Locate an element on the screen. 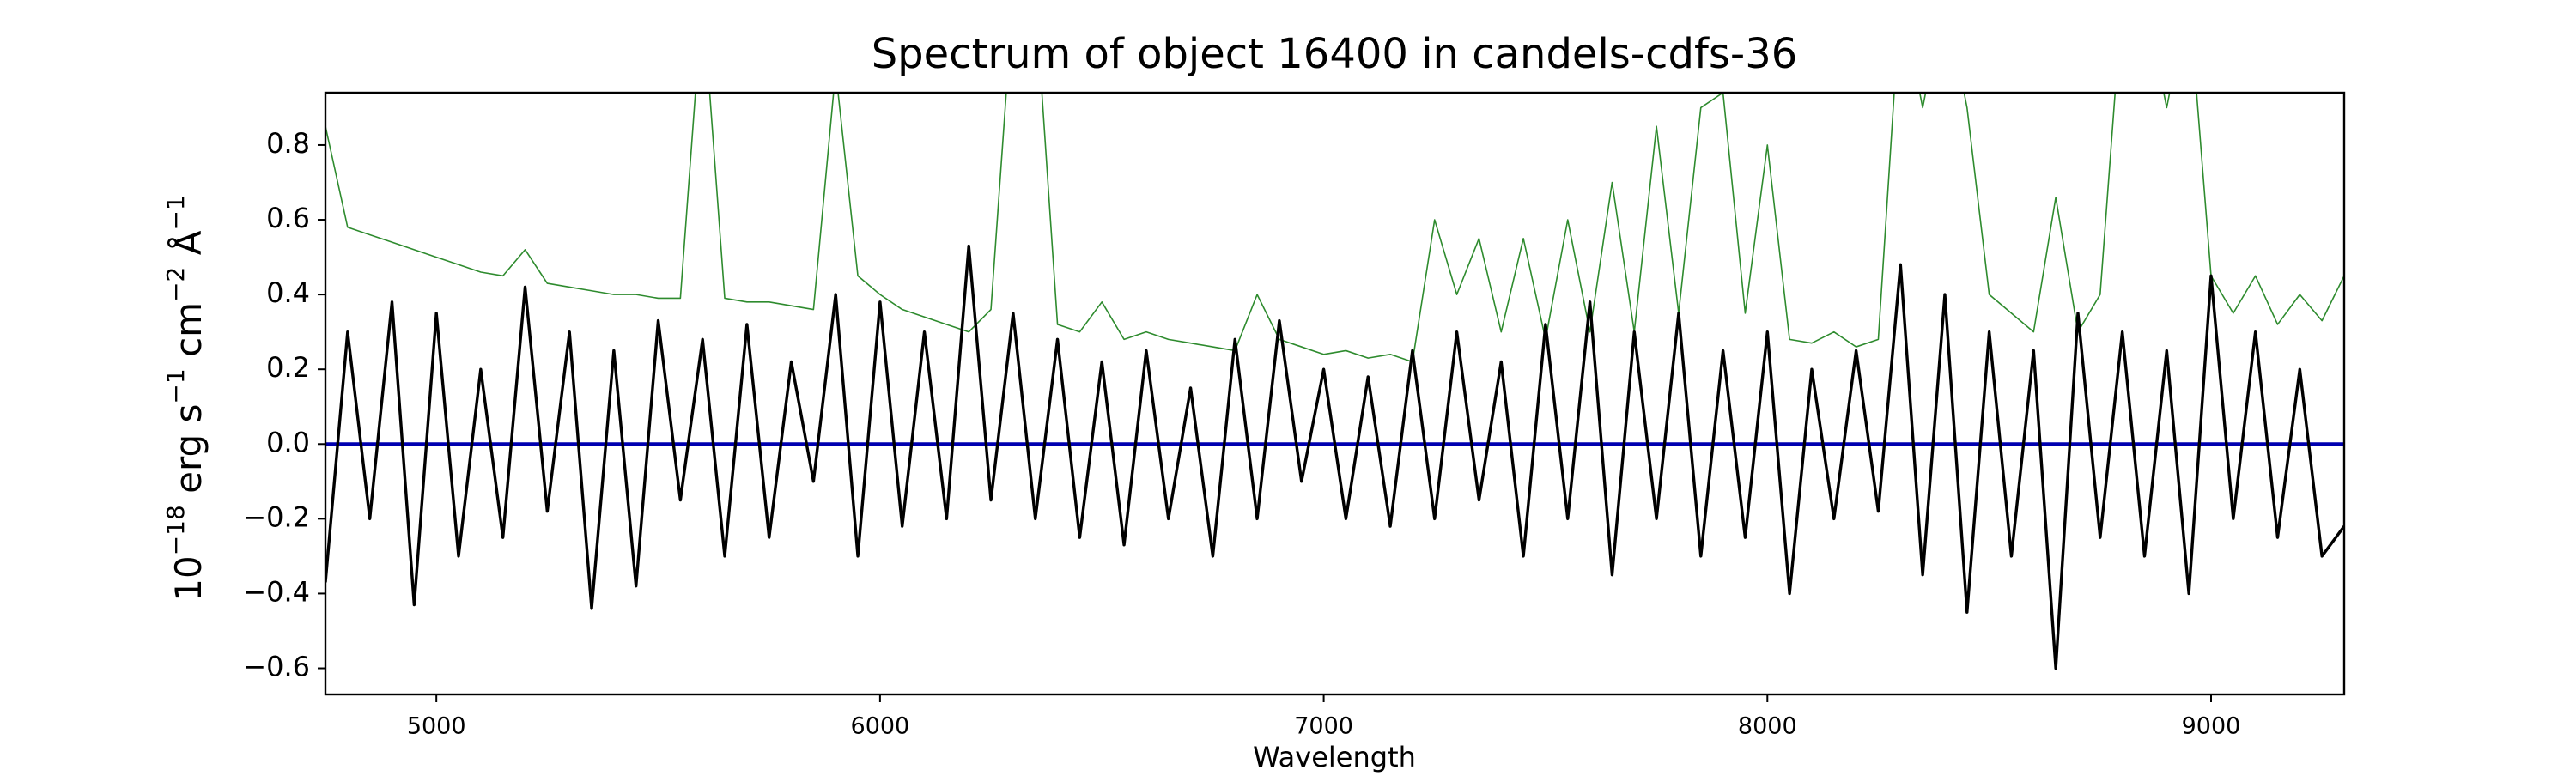 This screenshot has width=2576, height=776. x-tick-label: 5000 is located at coordinates (436, 726).